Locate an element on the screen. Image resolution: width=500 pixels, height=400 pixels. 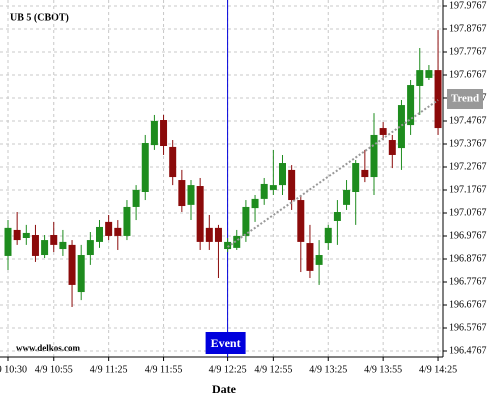
x-tick-label: 4/9 11:25 is located at coordinates (109, 369).